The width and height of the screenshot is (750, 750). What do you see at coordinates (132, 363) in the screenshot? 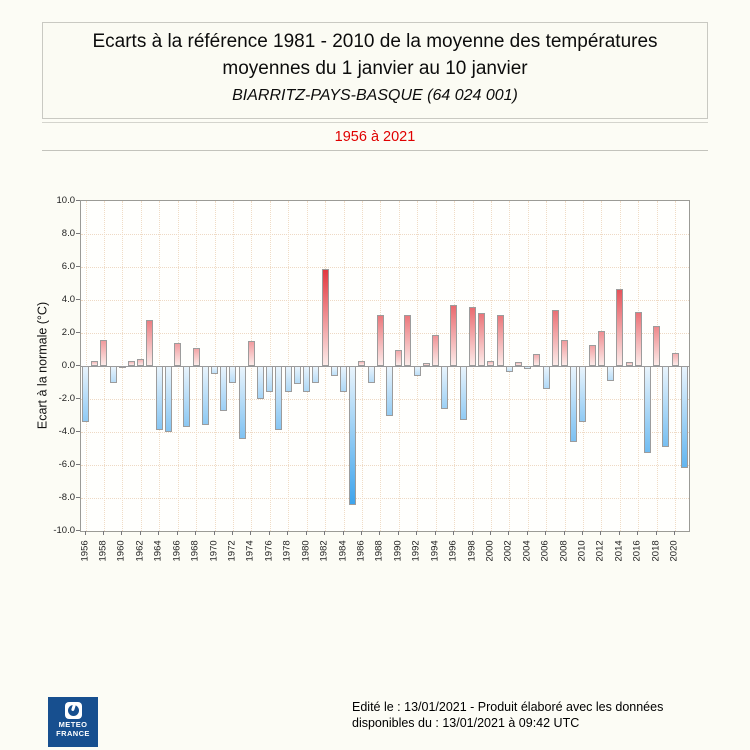
I see `bar-1961` at bounding box center [132, 363].